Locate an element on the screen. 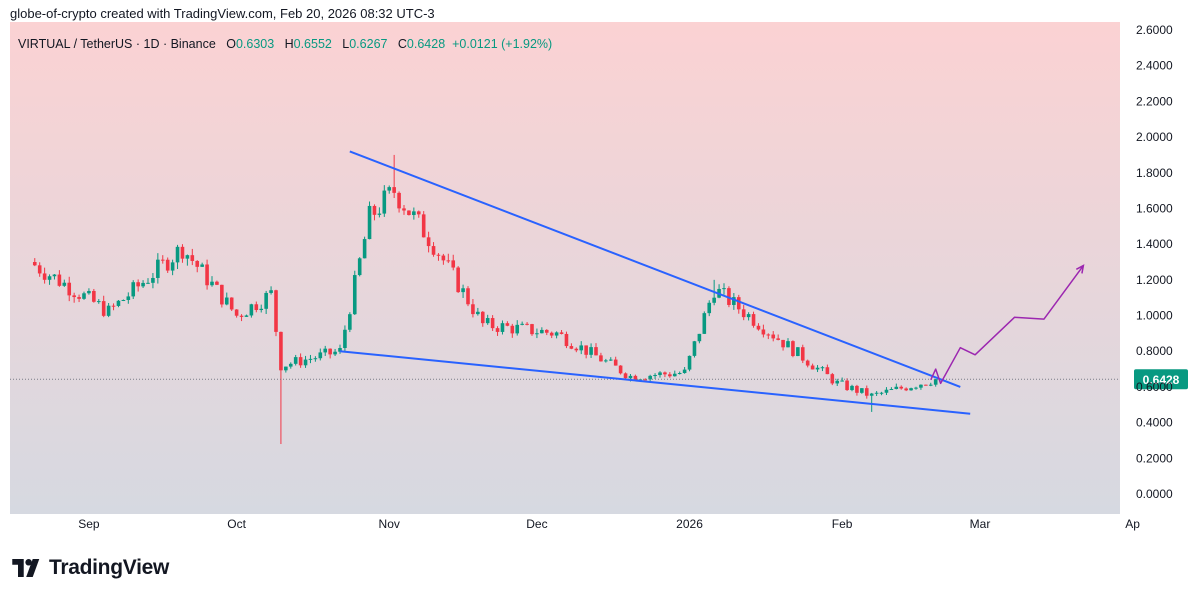  lower-trendline is located at coordinates (655, 382).